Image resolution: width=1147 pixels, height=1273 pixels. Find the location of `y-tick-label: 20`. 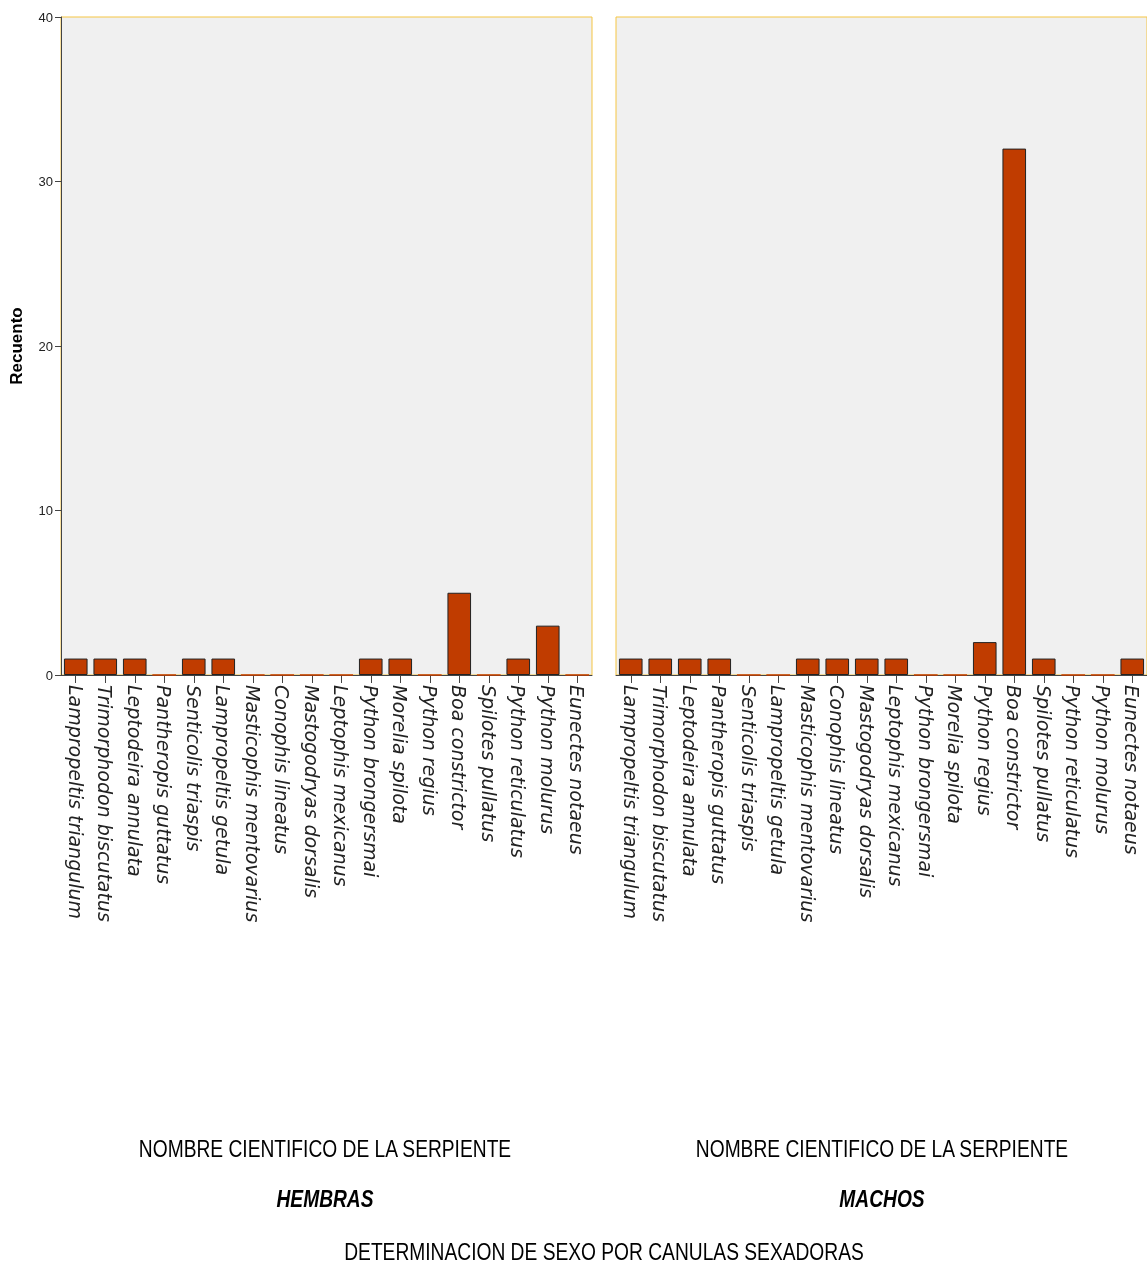

y-tick-label: 20 is located at coordinates (45, 346).